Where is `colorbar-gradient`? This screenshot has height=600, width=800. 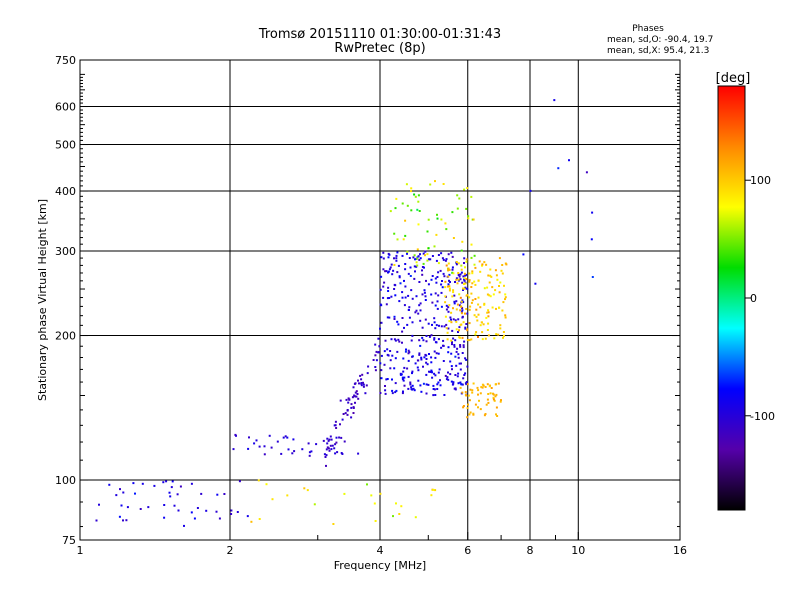
colorbar-gradient is located at coordinates (731, 298).